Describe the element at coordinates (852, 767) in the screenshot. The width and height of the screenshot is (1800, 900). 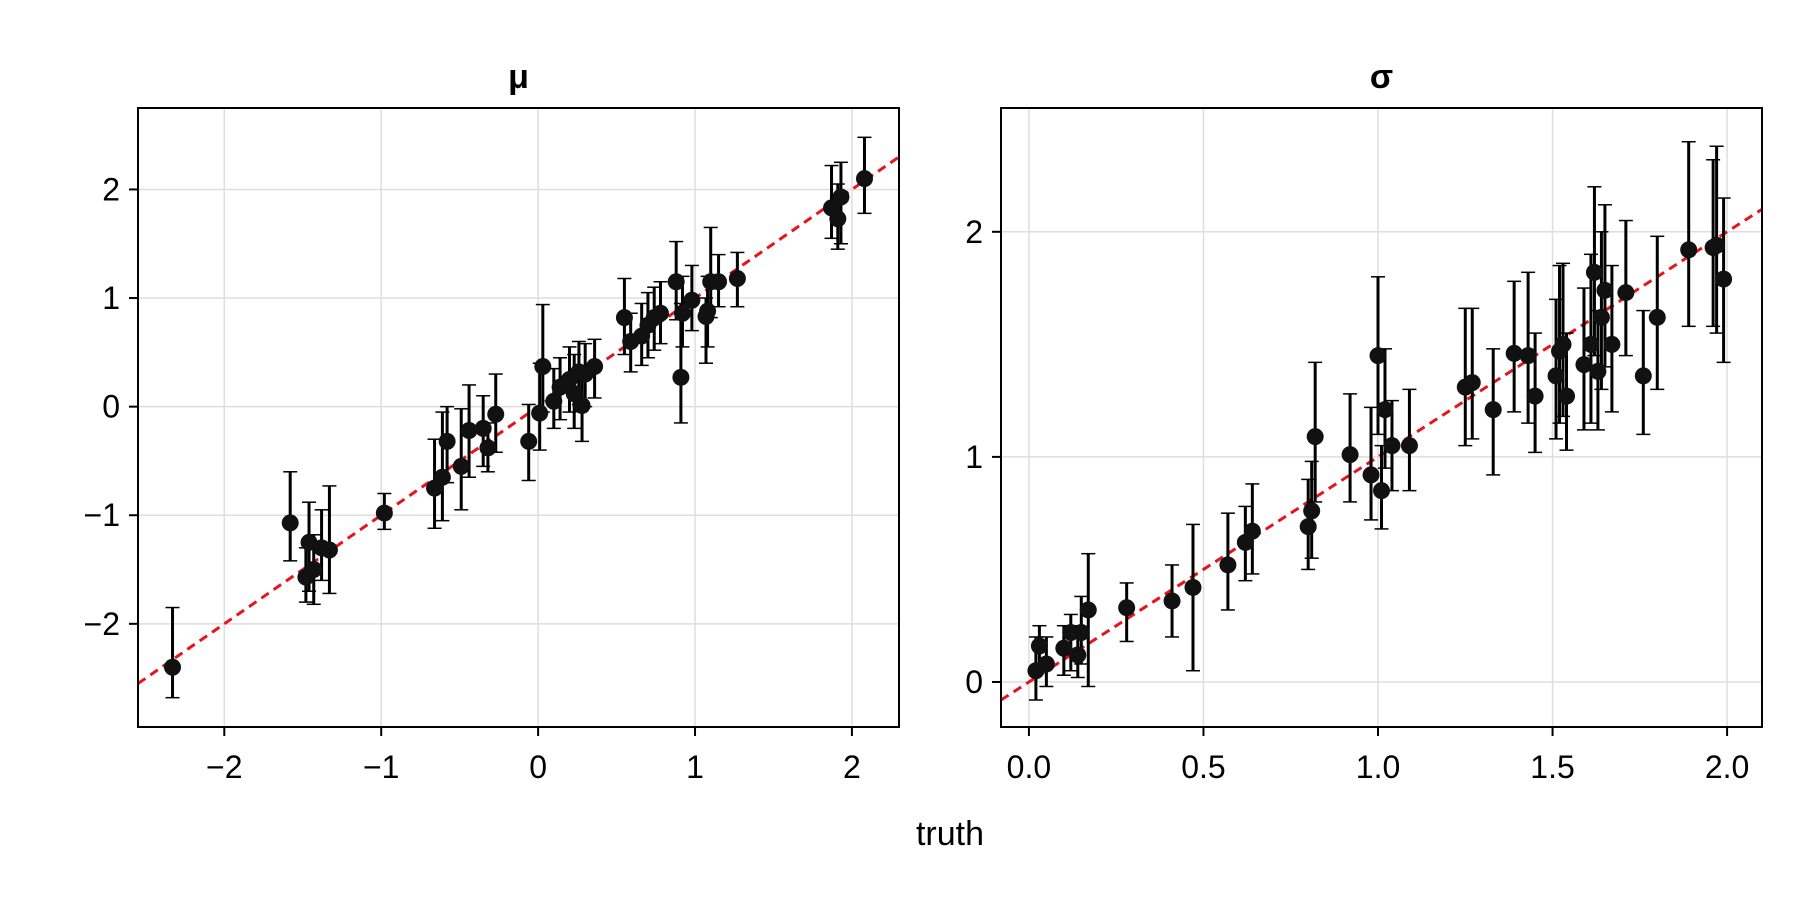
I see `x-tick-label: 2` at that location.